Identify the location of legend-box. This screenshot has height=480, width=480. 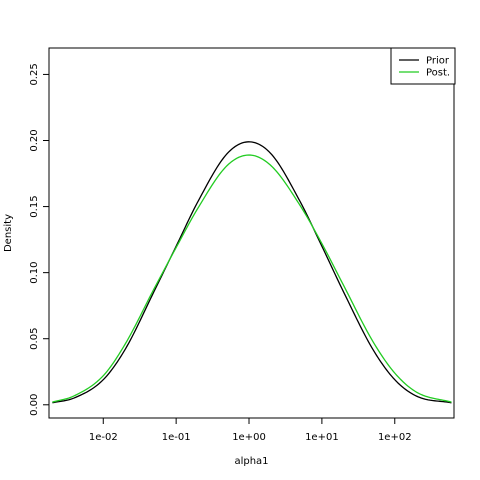
(423, 66).